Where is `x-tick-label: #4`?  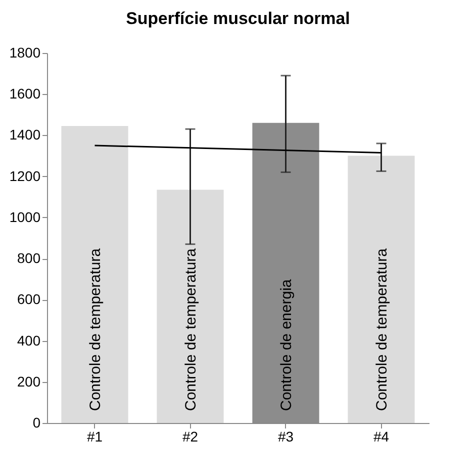
x-tick-label: #4 is located at coordinates (381, 436).